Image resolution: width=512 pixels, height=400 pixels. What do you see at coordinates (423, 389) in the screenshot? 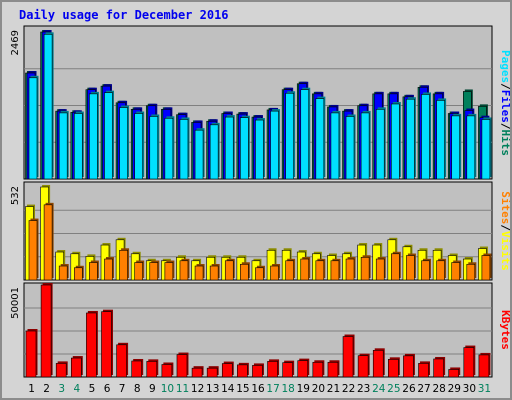
I see `day-label-27: 27` at bounding box center [423, 389].